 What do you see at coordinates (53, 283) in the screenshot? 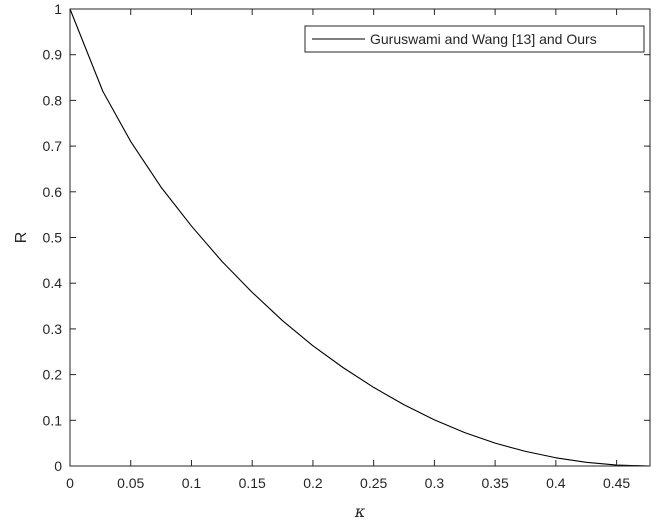
I see `y-tick-label: 0.4` at bounding box center [53, 283].